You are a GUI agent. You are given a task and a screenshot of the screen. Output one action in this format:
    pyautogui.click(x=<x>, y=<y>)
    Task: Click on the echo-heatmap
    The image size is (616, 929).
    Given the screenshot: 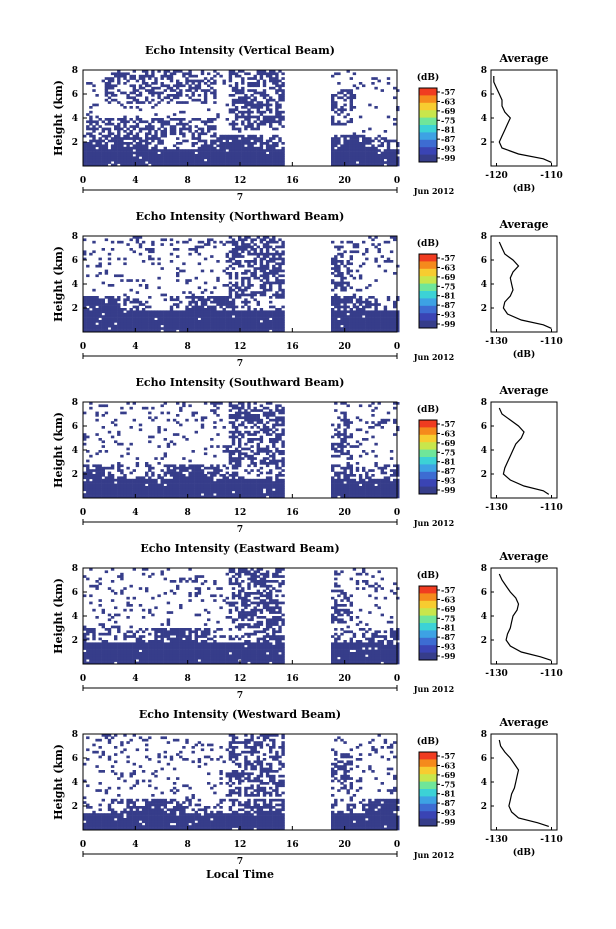 What is the action you would take?
    pyautogui.click(x=241, y=616)
    